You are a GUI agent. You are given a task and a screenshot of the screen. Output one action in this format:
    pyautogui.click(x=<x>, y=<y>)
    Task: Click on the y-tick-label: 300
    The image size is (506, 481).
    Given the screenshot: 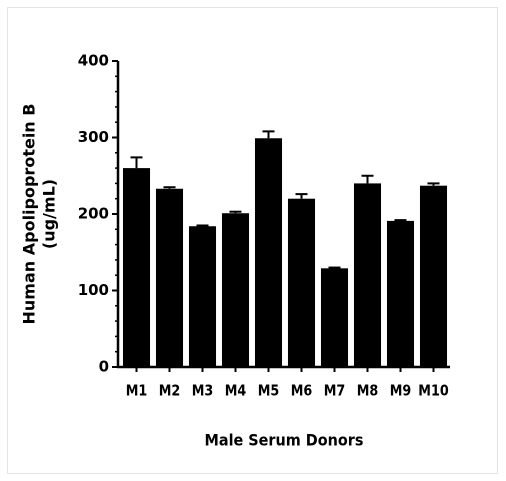 What is the action you would take?
    pyautogui.click(x=93, y=137)
    